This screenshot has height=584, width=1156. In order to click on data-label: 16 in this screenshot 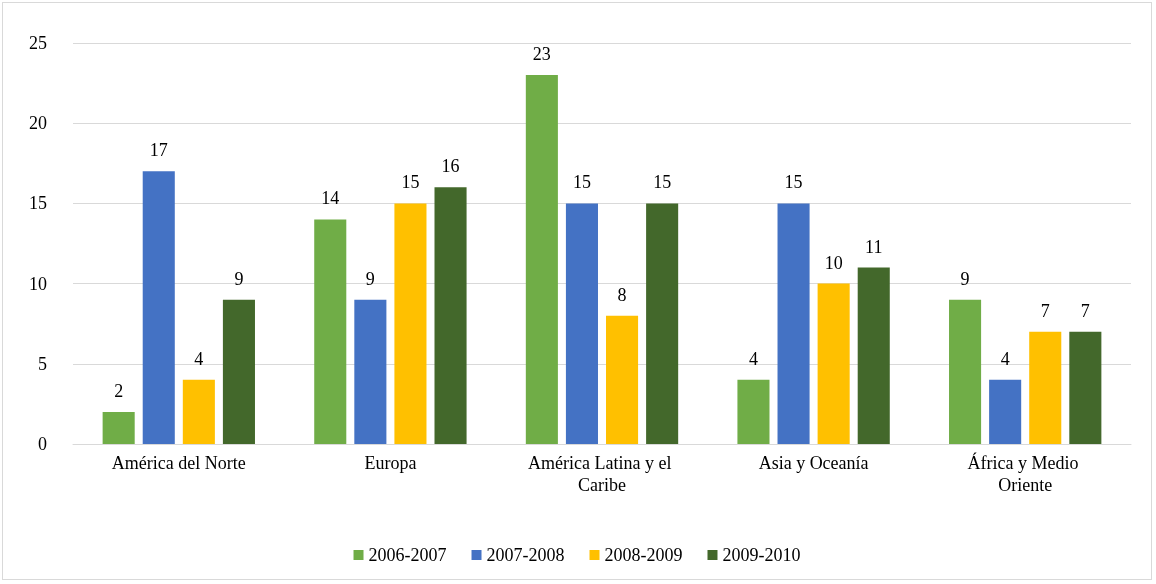, I will do `click(450, 166)`.